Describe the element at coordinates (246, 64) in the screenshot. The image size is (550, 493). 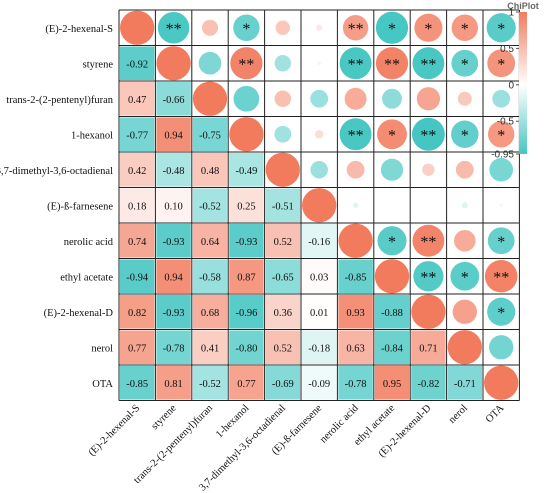
I see `significance-mark-1-3: **` at that location.